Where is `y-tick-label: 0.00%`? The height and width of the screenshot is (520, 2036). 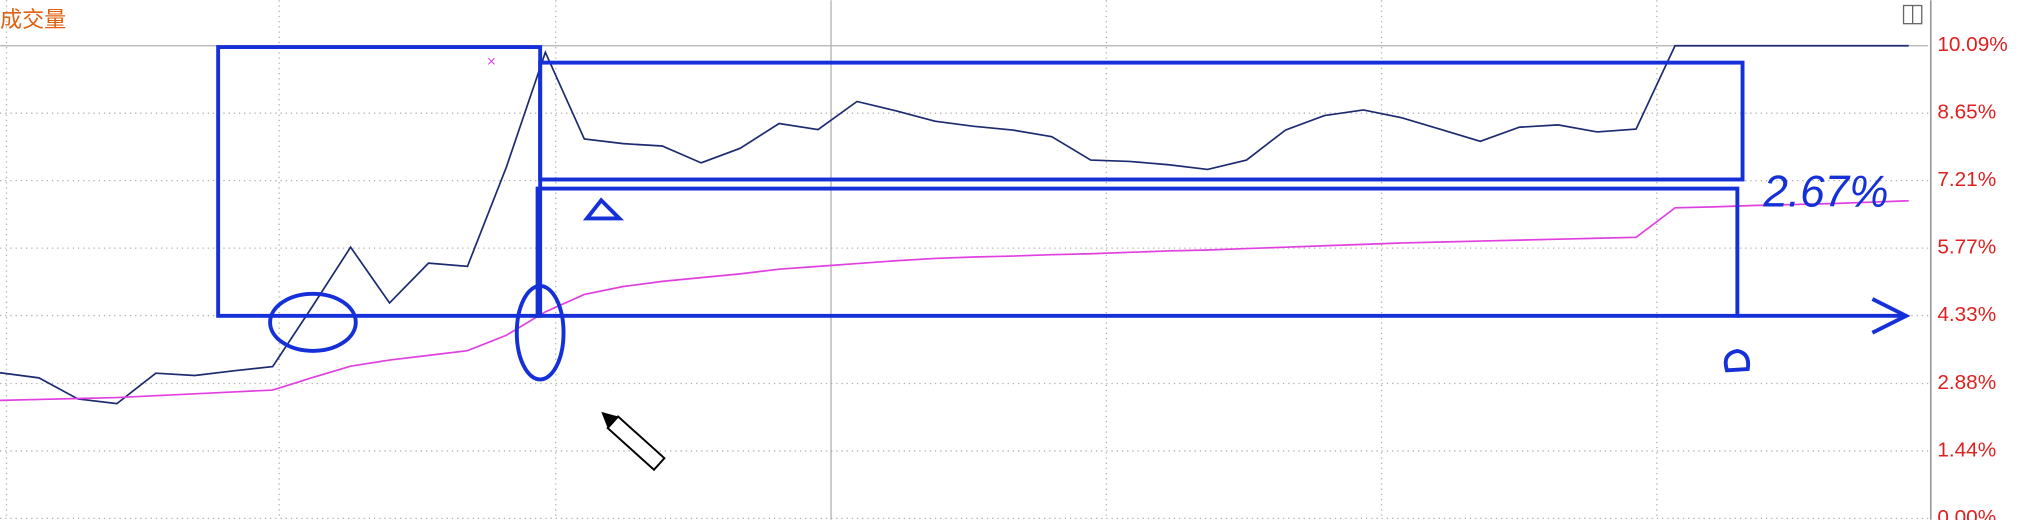 y-tick-label: 0.00% is located at coordinates (1966, 513).